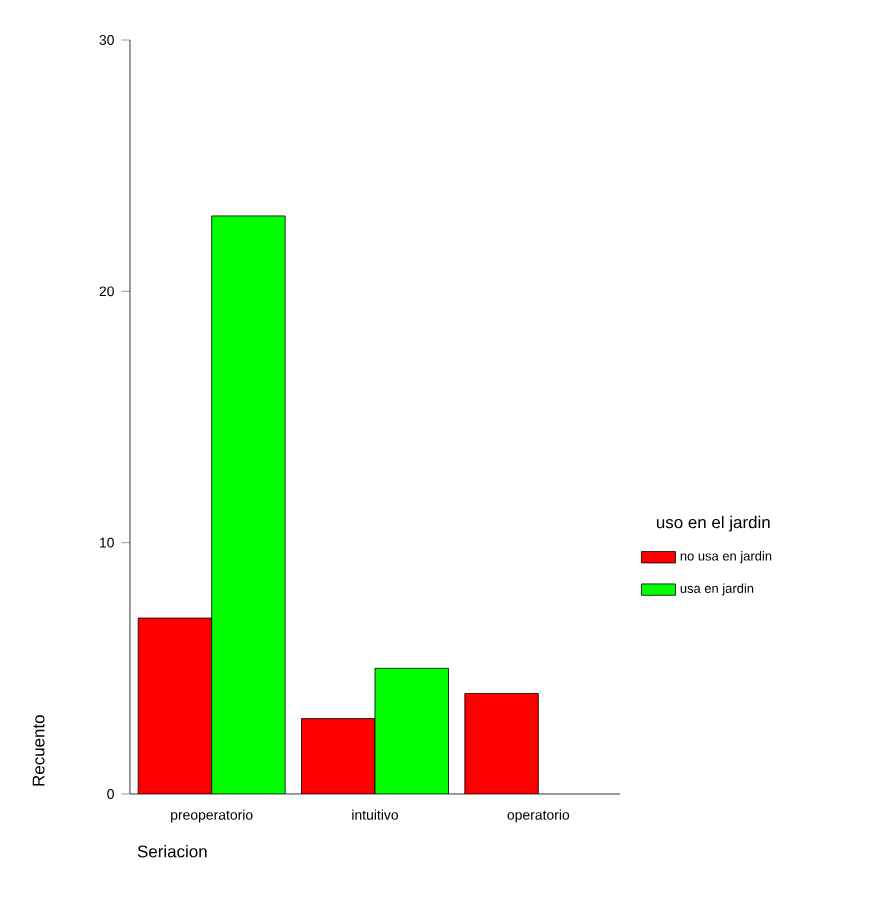 The image size is (892, 922). What do you see at coordinates (38, 750) in the screenshot?
I see `y-axis-title: Recuento` at bounding box center [38, 750].